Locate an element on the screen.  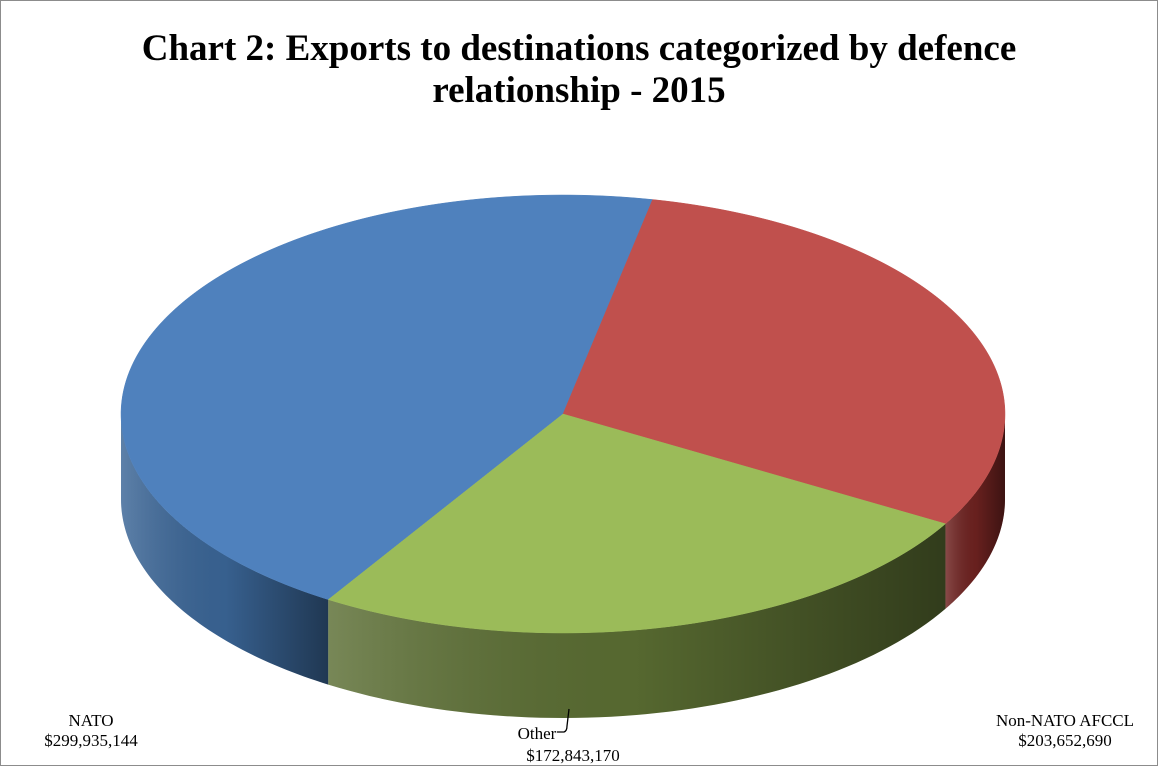
other-value-label: $172,843,170 is located at coordinates (573, 755).